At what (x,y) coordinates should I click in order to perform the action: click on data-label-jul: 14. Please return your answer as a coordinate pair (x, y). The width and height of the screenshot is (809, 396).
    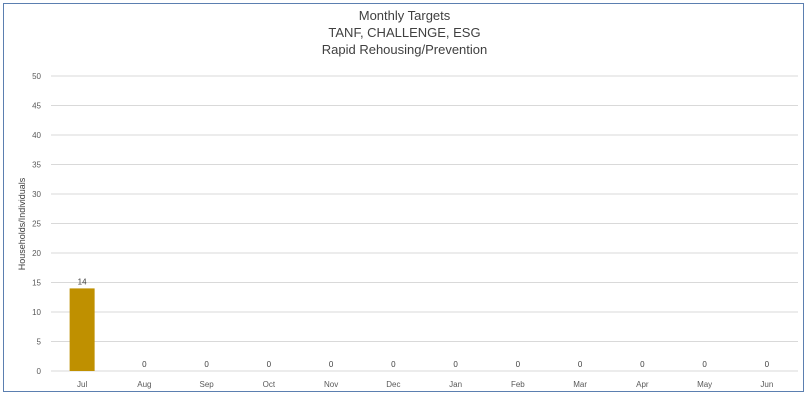
    Looking at the image, I should click on (82, 281).